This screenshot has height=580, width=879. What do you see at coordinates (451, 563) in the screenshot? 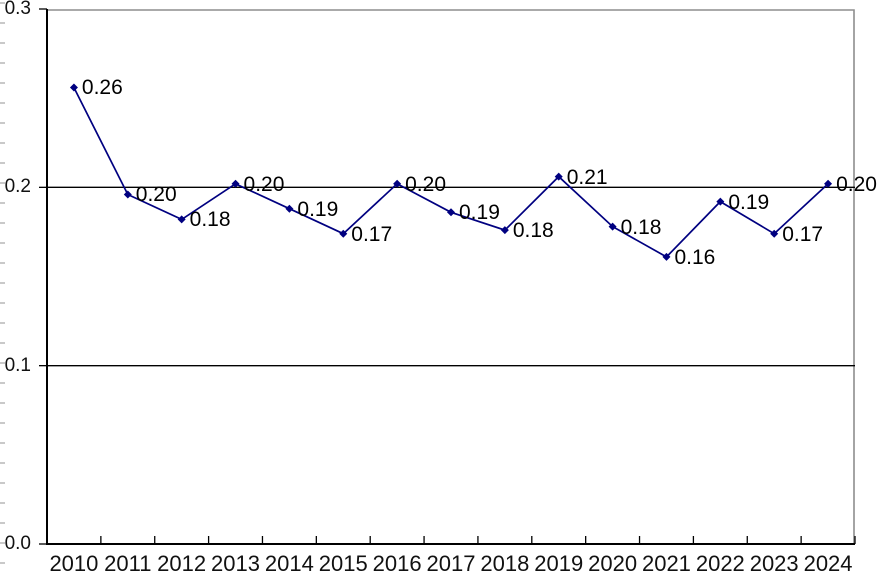
I see `x-tick-label: 2017` at bounding box center [451, 563].